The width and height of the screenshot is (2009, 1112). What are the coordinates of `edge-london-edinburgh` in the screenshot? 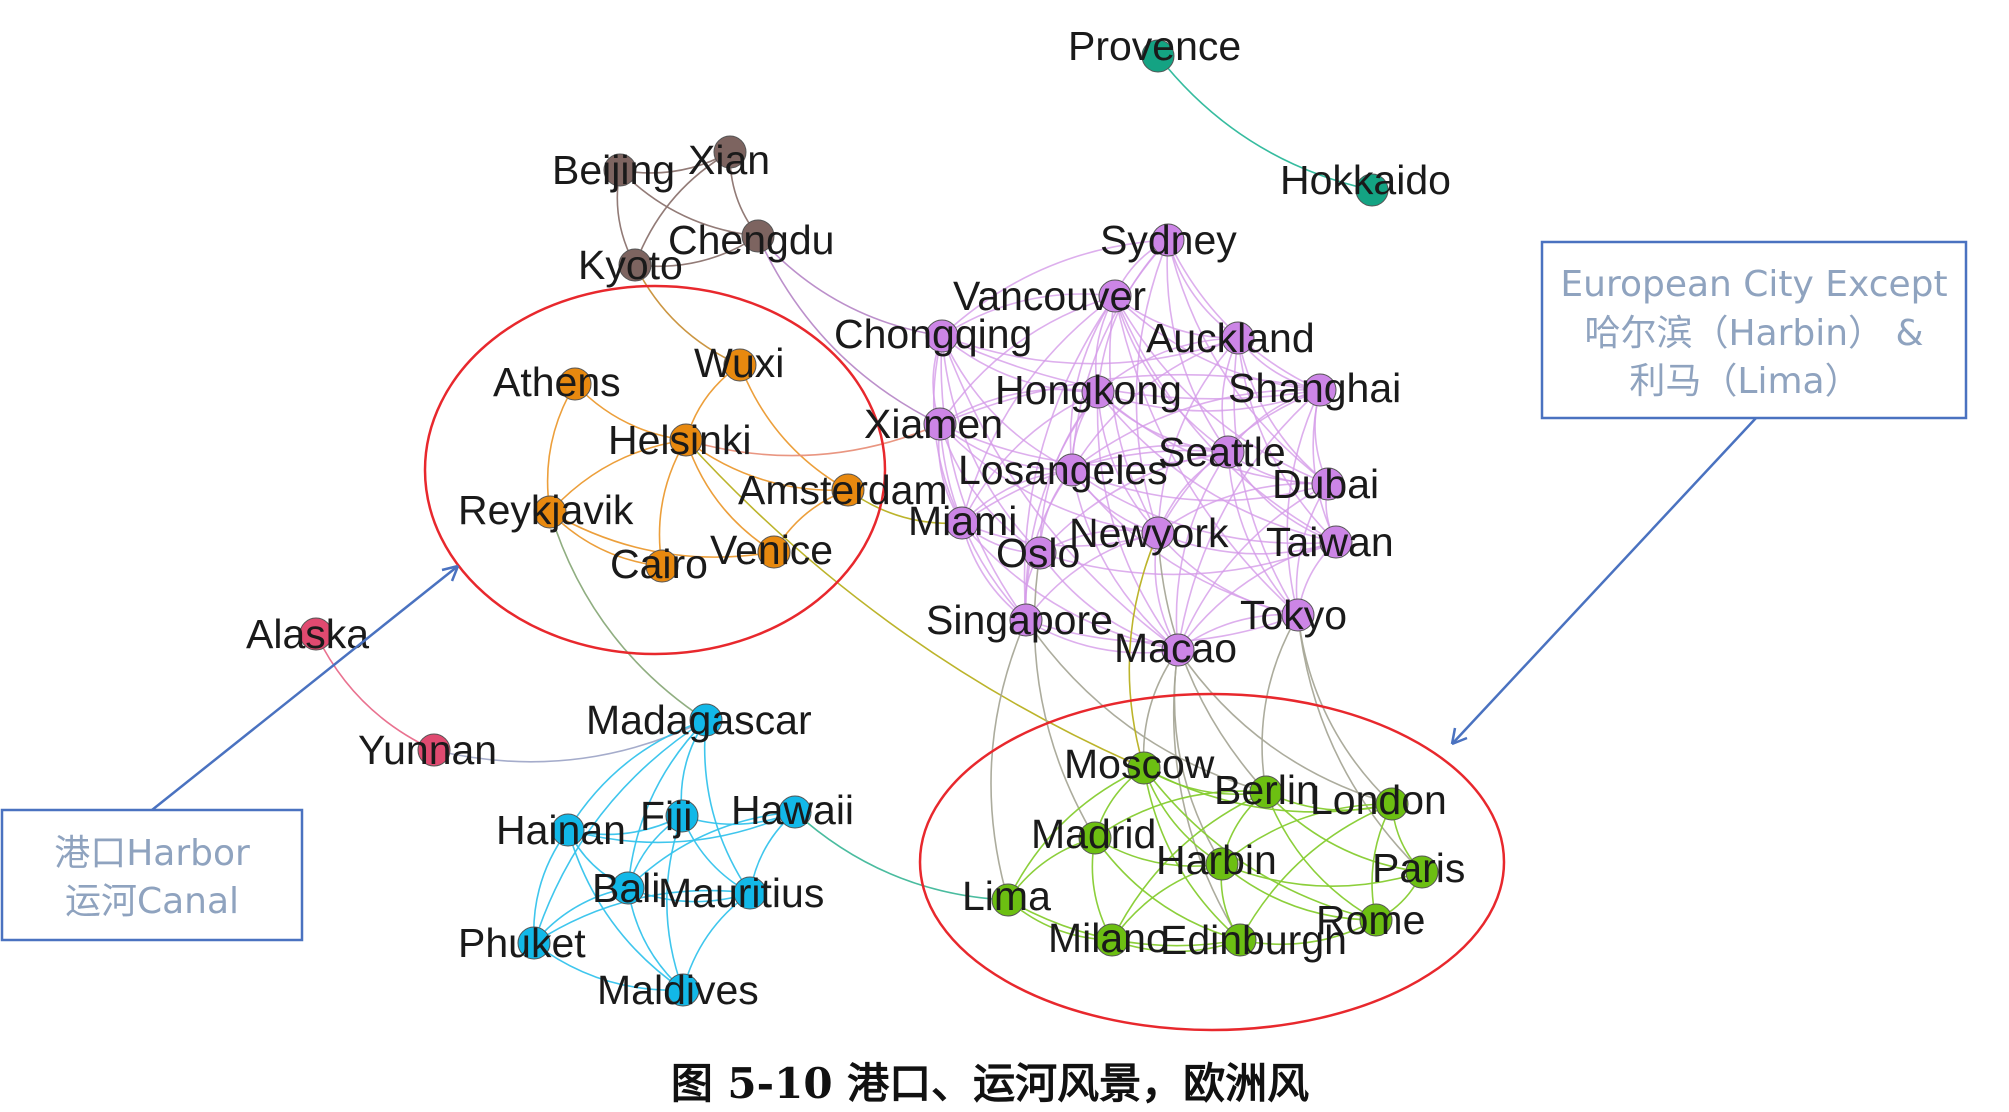 It's located at (1316, 872).